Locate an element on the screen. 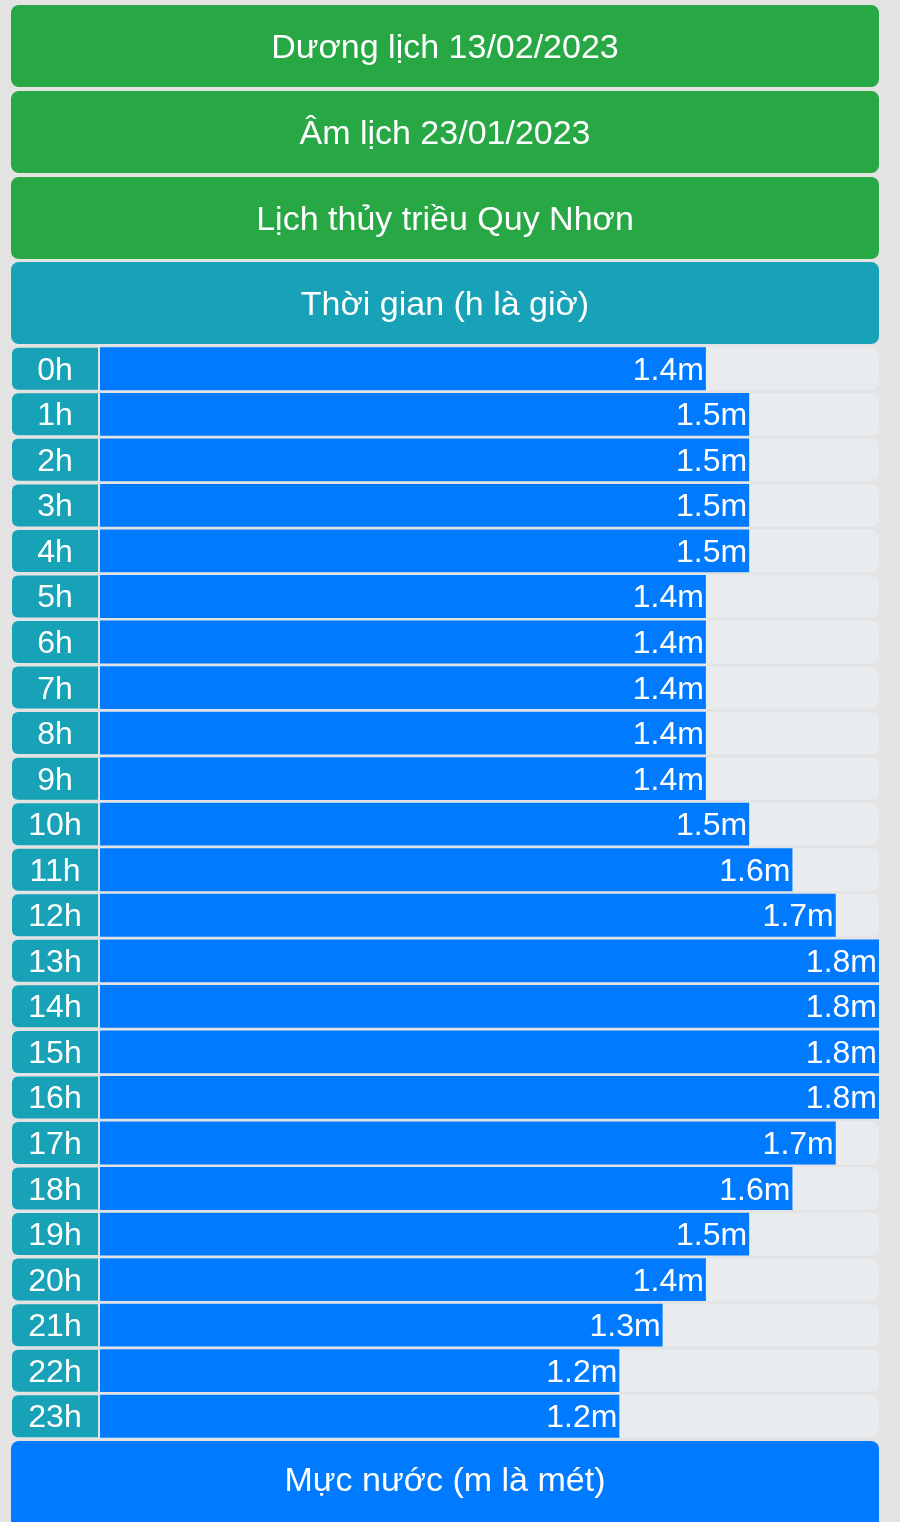 Image resolution: width=900 pixels, height=1522 pixels. y-tick-label: 17h is located at coordinates (55, 1142).